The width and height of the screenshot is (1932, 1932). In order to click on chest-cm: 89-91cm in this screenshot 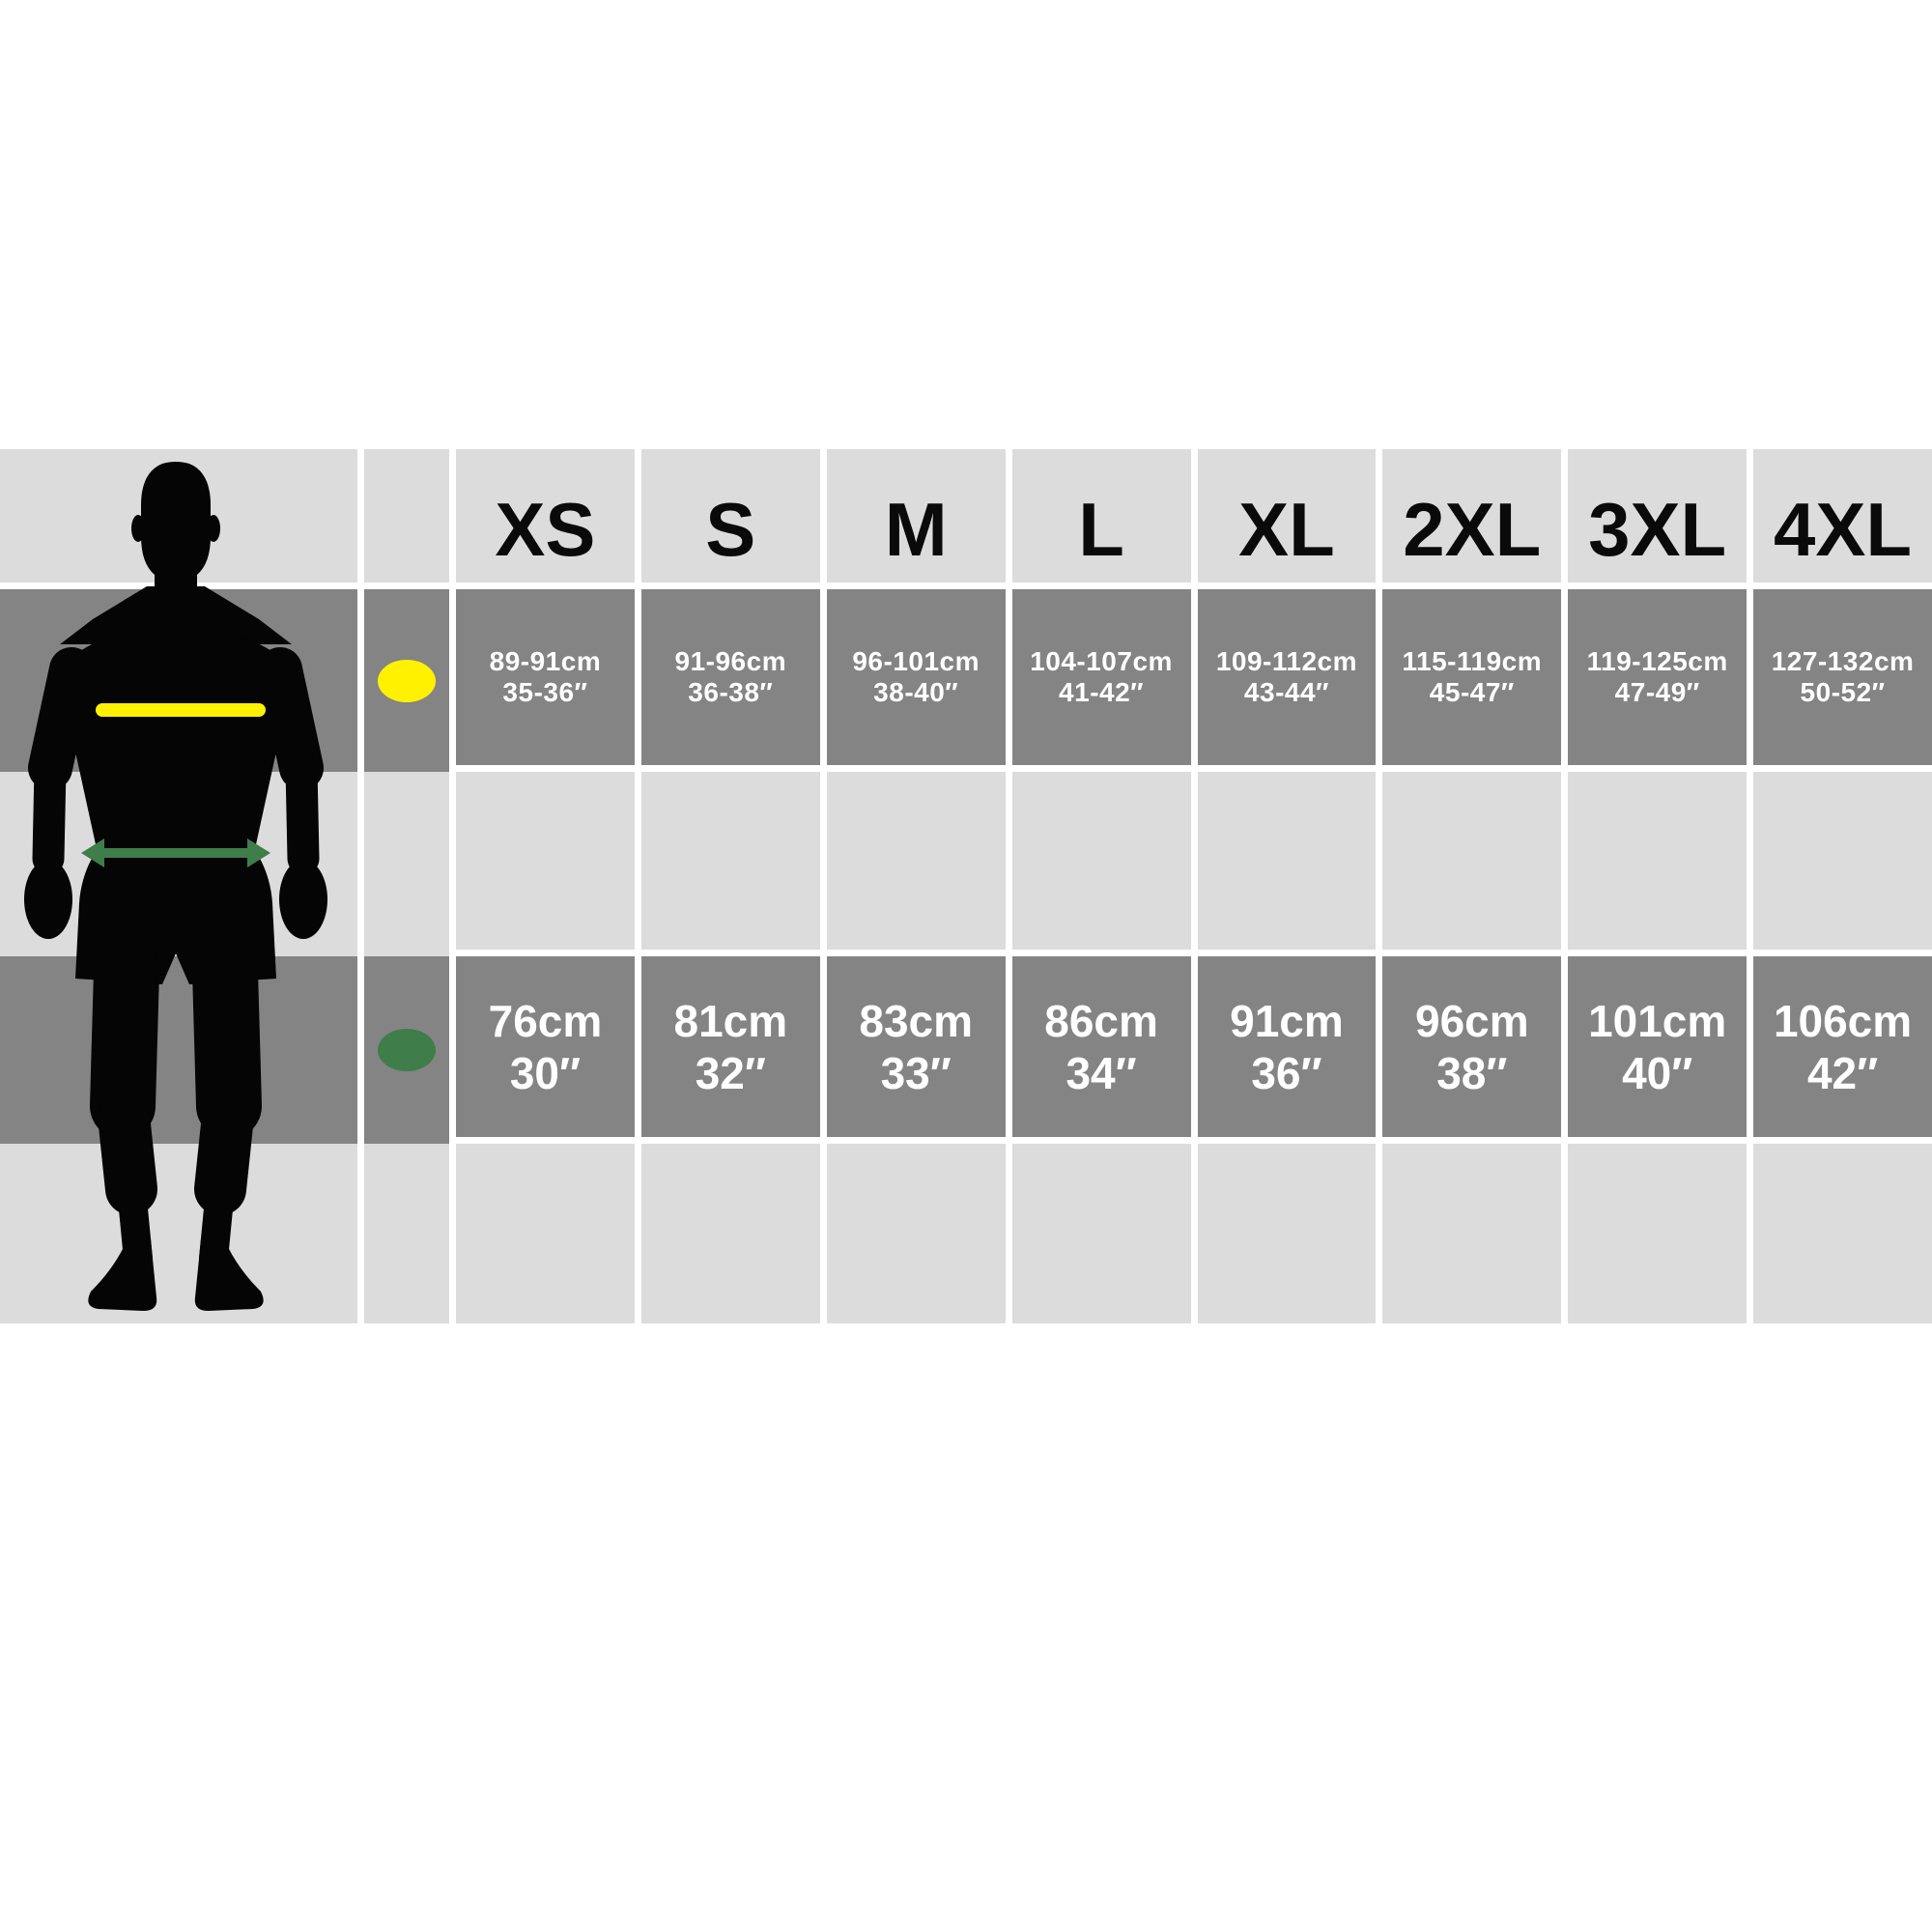, I will do `click(545, 661)`.